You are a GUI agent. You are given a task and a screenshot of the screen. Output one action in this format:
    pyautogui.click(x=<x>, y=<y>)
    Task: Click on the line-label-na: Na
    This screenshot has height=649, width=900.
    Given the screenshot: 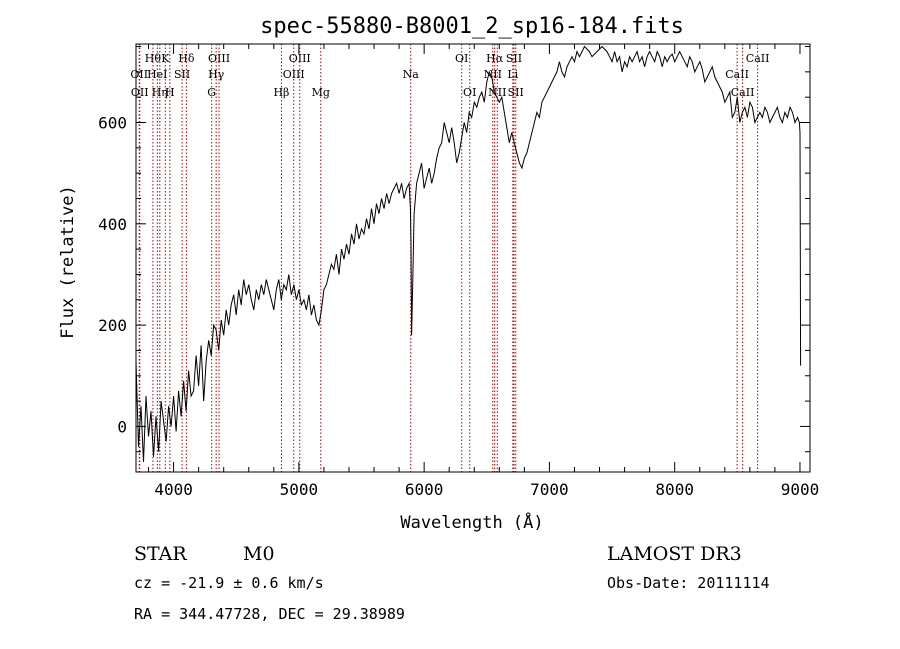 What is the action you would take?
    pyautogui.click(x=411, y=74)
    